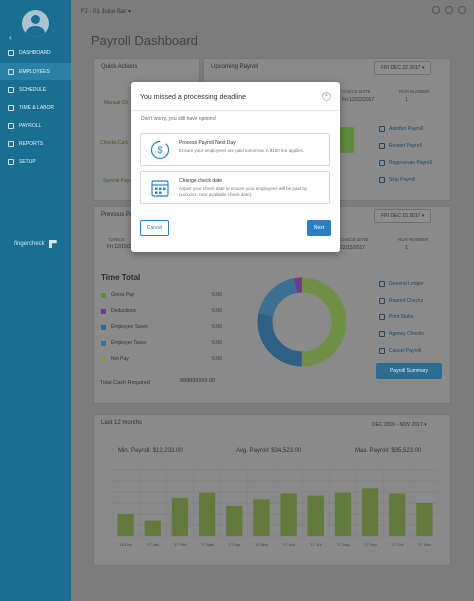 This screenshot has height=601, width=474. I want to click on payroll-summary-button: Payroll Summary, so click(409, 371).